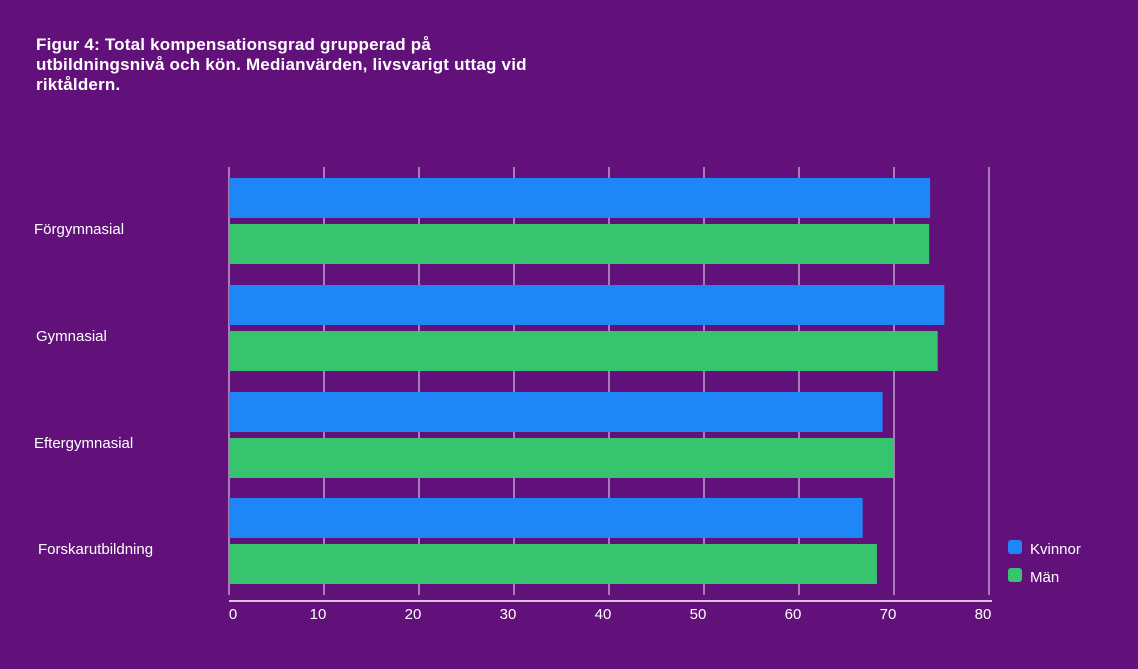 The width and height of the screenshot is (1138, 669). What do you see at coordinates (580, 198) in the screenshot?
I see `bar-kvinnor-förgymnasial` at bounding box center [580, 198].